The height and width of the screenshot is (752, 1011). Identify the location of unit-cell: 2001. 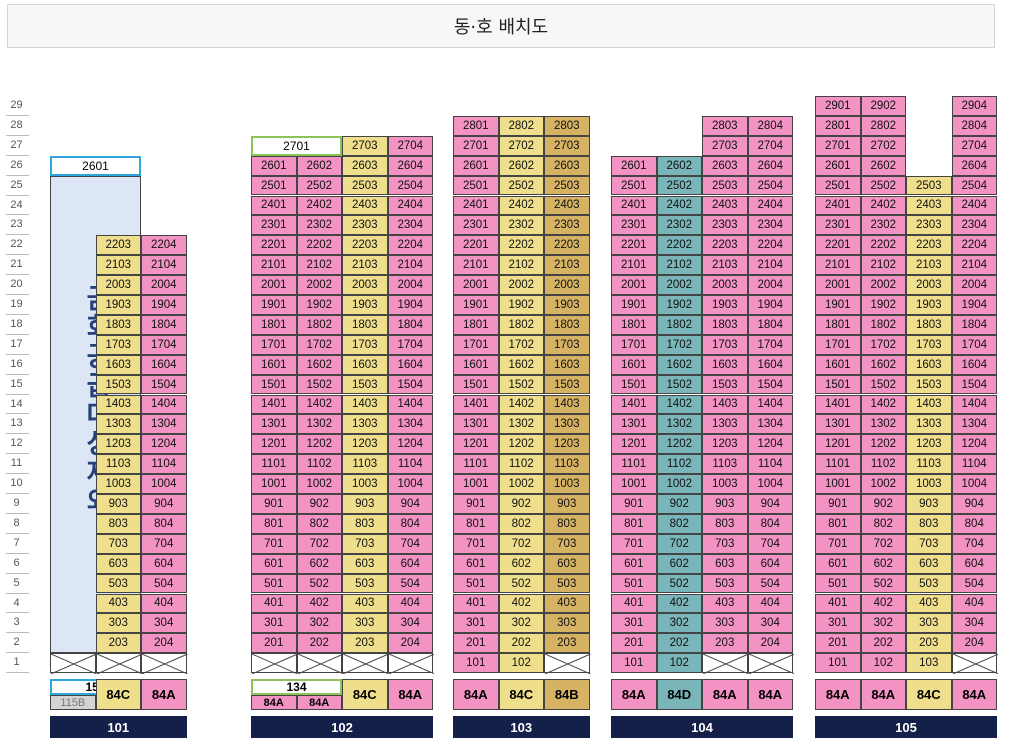
(476, 285).